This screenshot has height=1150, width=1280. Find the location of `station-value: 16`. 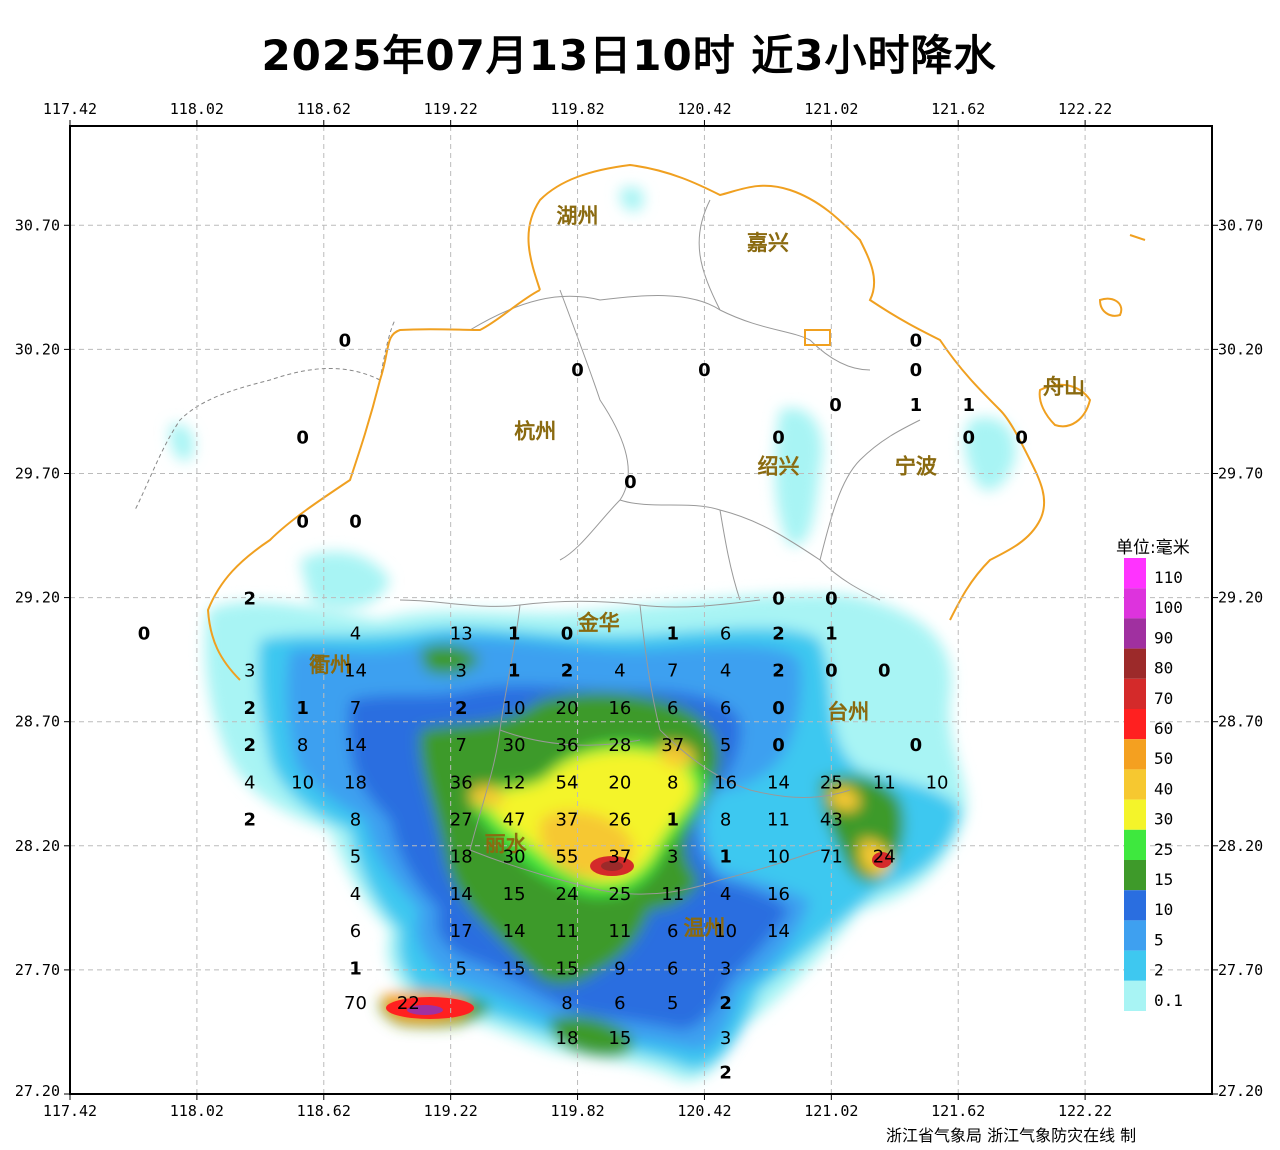

station-value: 16 is located at coordinates (778, 894).